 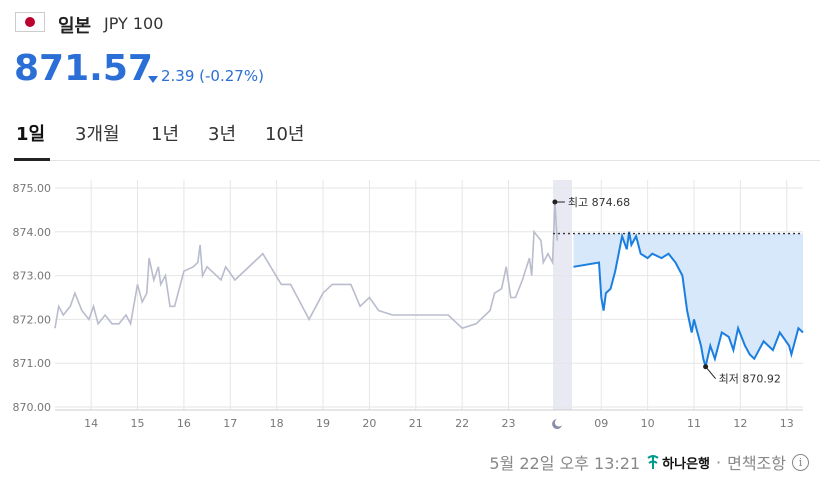 What do you see at coordinates (756, 463) in the screenshot?
I see `disclaimer: 면책조항` at bounding box center [756, 463].